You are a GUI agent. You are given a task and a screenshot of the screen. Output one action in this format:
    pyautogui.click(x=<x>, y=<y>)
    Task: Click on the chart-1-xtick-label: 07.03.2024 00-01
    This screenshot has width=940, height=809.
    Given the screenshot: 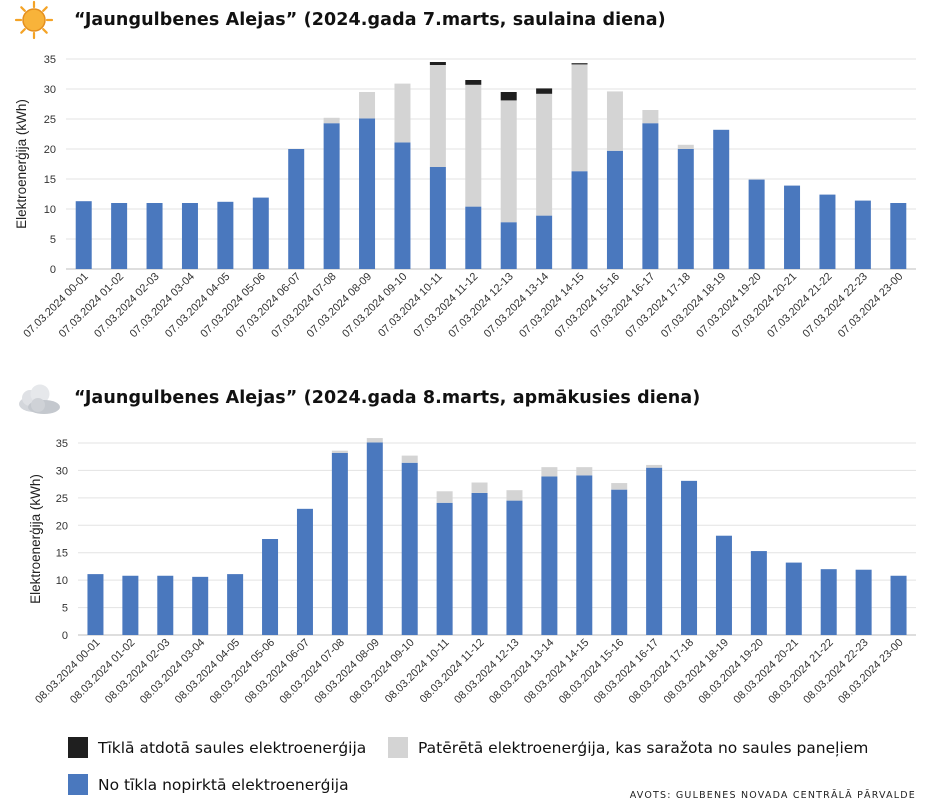 What is the action you would take?
    pyautogui.click(x=55, y=305)
    